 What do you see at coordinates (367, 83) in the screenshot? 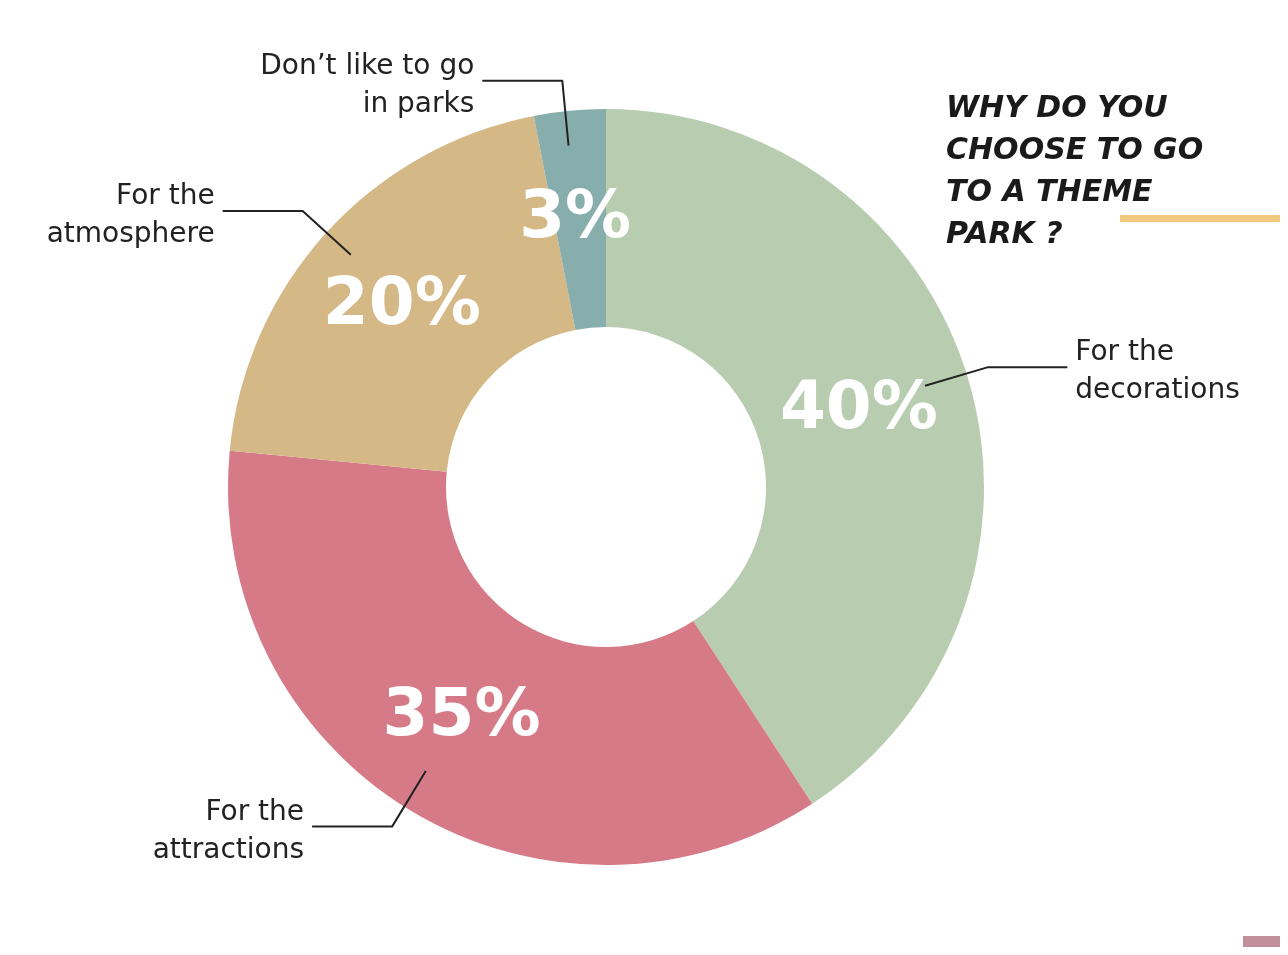
I see `slice-label: Don’t like to go in parks` at bounding box center [367, 83].